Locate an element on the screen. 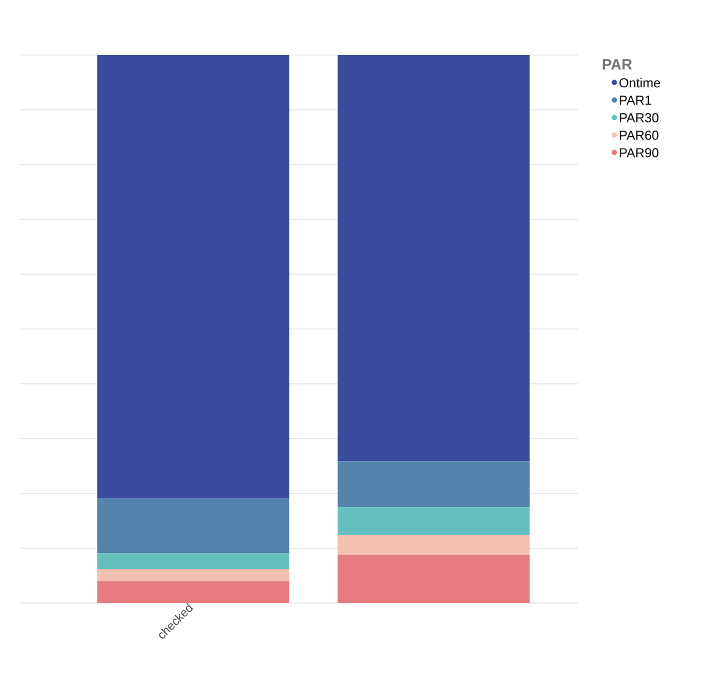 This screenshot has width=707, height=691. legend-label: PAR90 is located at coordinates (639, 153).